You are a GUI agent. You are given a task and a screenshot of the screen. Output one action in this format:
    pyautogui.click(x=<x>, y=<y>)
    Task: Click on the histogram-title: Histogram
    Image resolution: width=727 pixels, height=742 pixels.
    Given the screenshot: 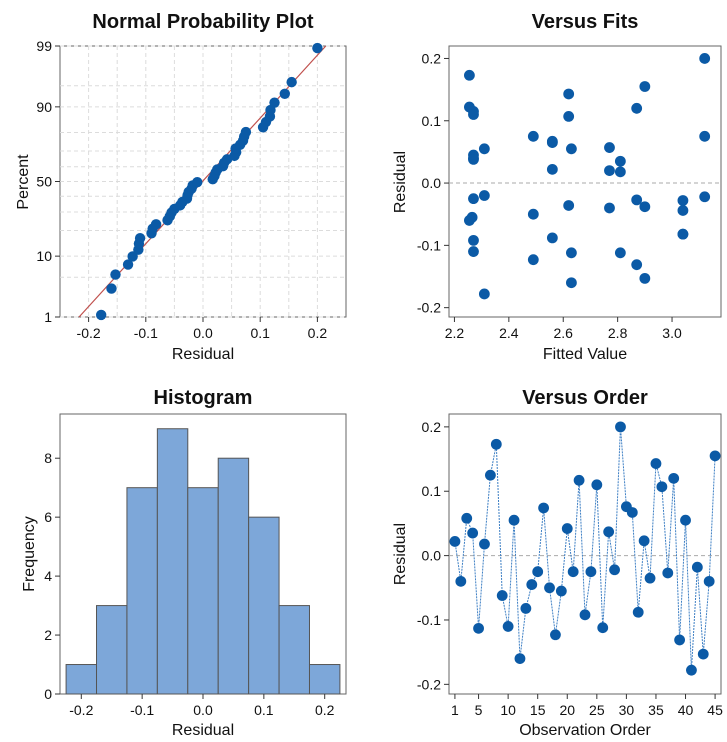 What is the action you would take?
    pyautogui.click(x=203, y=398)
    